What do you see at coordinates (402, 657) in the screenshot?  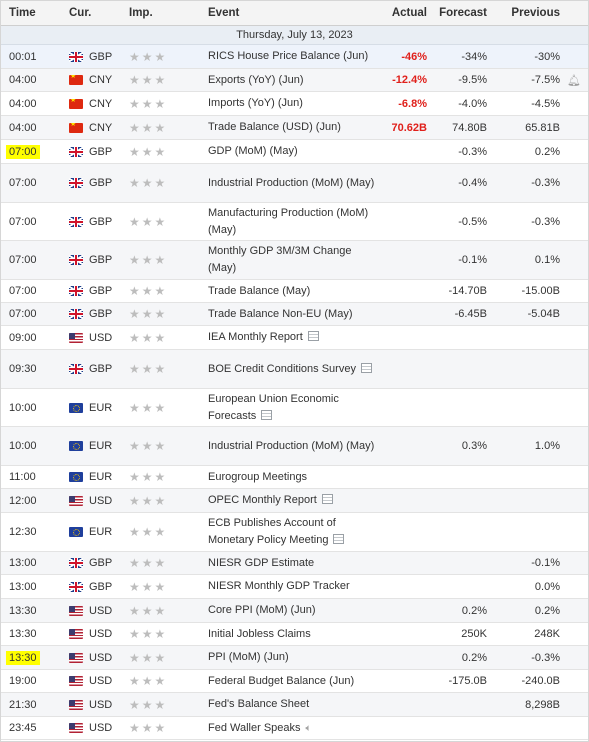 I see `event-actual` at bounding box center [402, 657].